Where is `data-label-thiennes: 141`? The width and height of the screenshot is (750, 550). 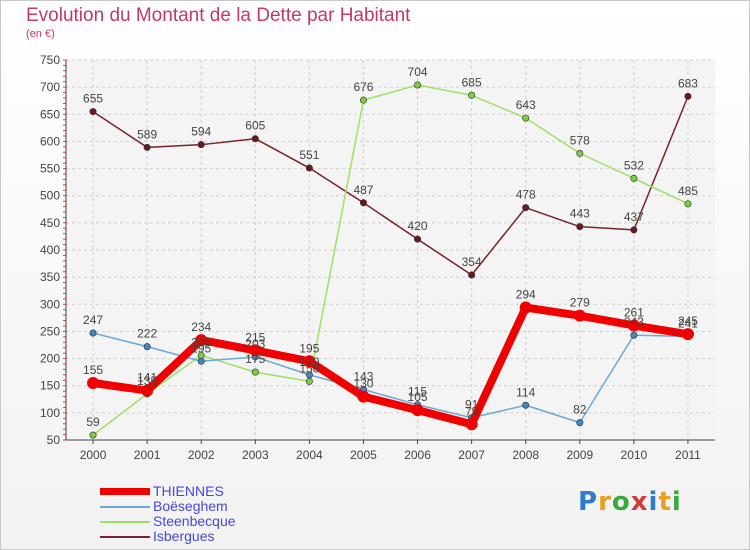 data-label-thiennes: 141 is located at coordinates (147, 378).